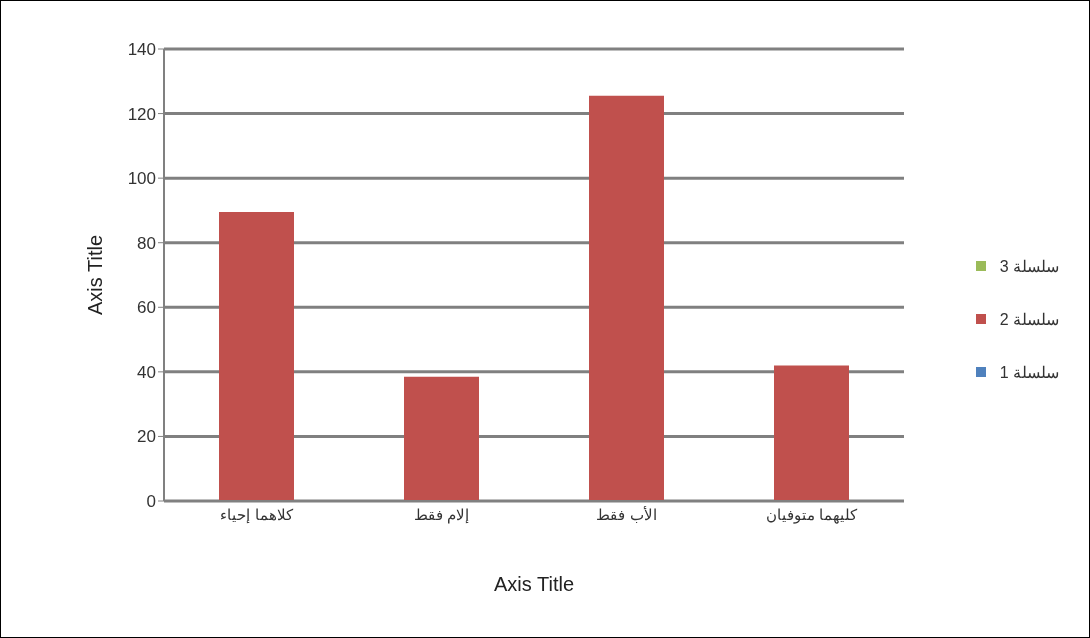 This screenshot has height=638, width=1090. What do you see at coordinates (146, 437) in the screenshot?
I see `y-tick-label: 20` at bounding box center [146, 437].